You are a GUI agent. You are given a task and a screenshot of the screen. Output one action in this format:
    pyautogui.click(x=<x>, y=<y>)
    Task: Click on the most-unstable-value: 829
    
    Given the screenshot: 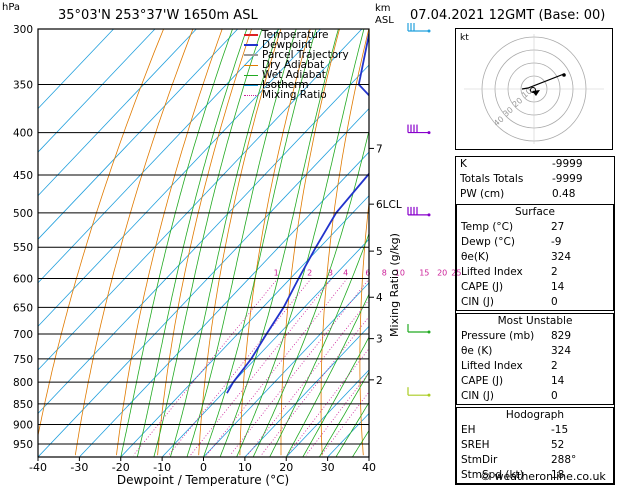 What is the action you would take?
    pyautogui.click(x=561, y=336)
    